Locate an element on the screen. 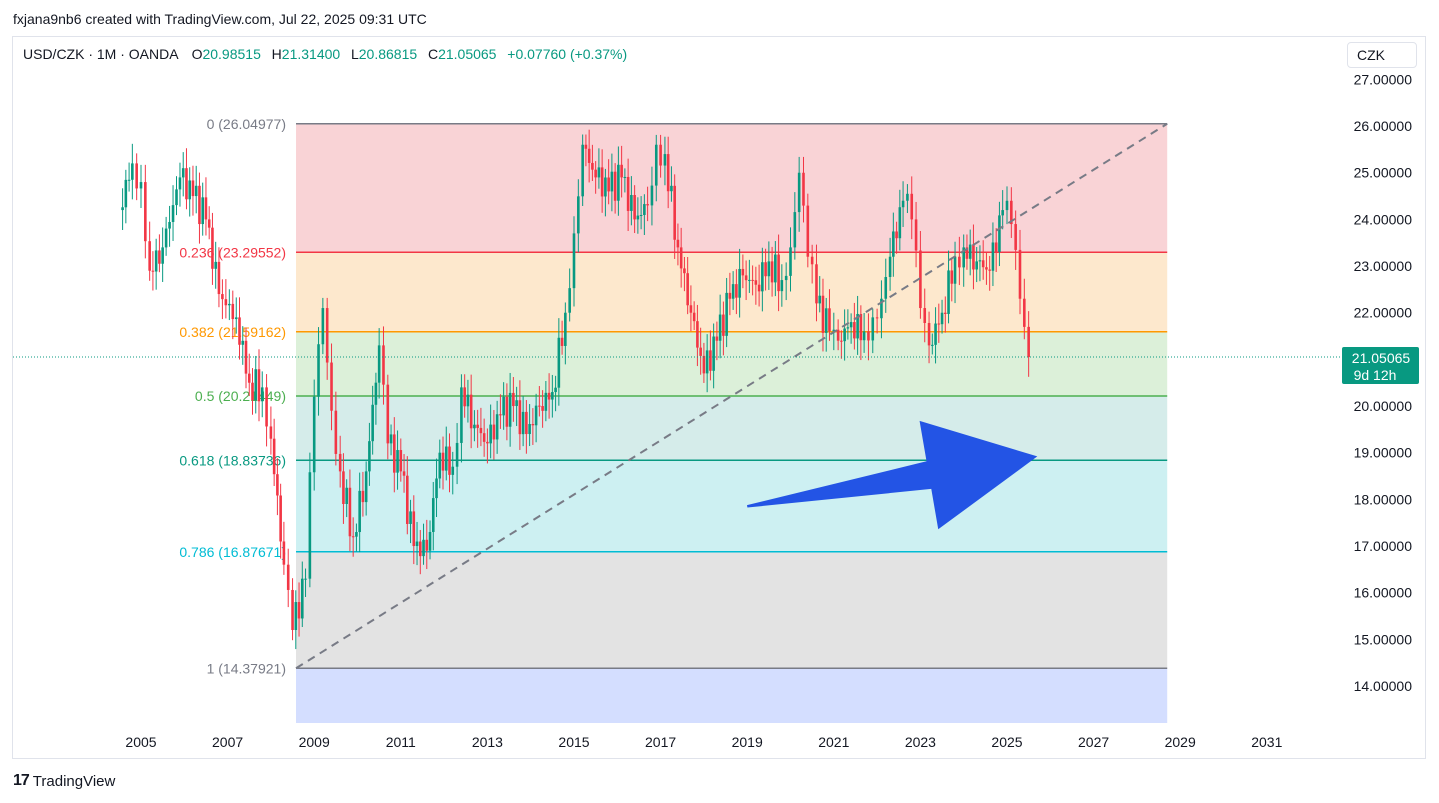  y-axis-tick-label: 16.00000 is located at coordinates (1383, 593).